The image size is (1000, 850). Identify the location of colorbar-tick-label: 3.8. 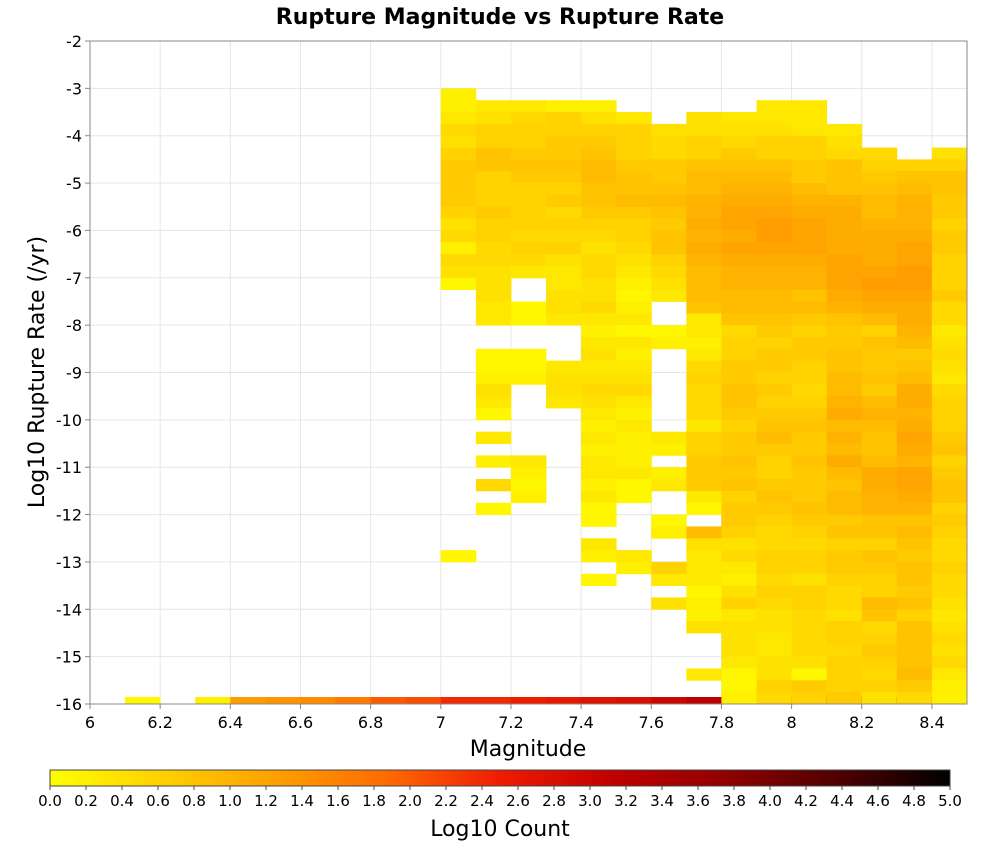
(734, 801).